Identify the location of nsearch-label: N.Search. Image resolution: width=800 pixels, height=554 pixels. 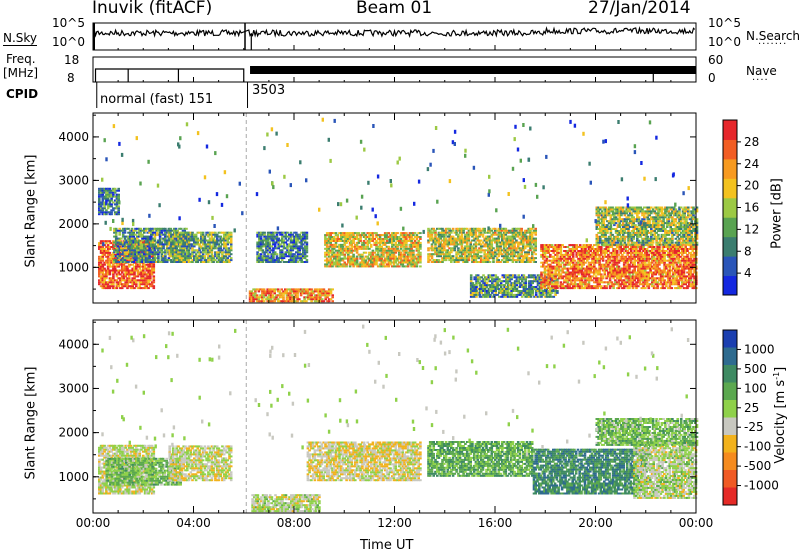
(773, 36).